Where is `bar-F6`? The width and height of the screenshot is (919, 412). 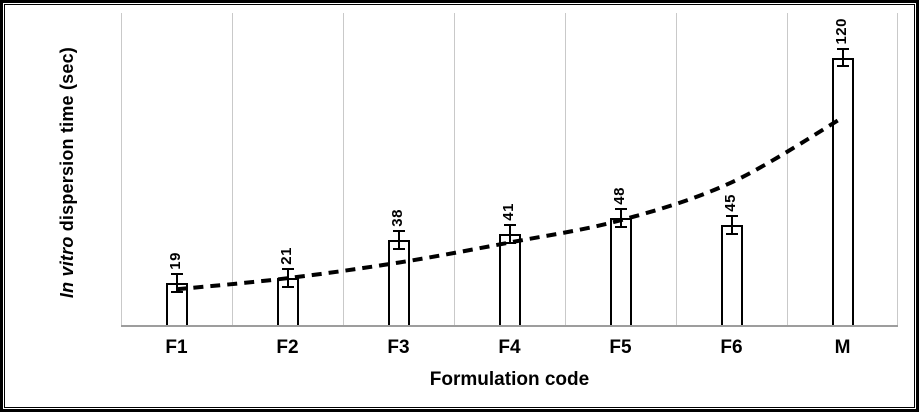 bar-F6 is located at coordinates (732, 275).